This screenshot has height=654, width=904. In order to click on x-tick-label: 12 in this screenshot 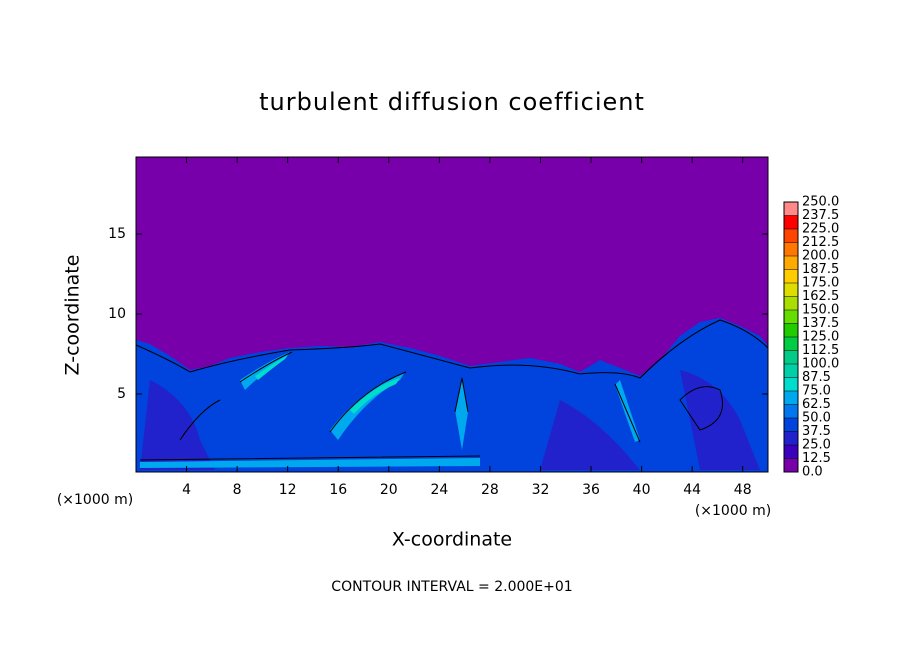, I will do `click(288, 490)`.